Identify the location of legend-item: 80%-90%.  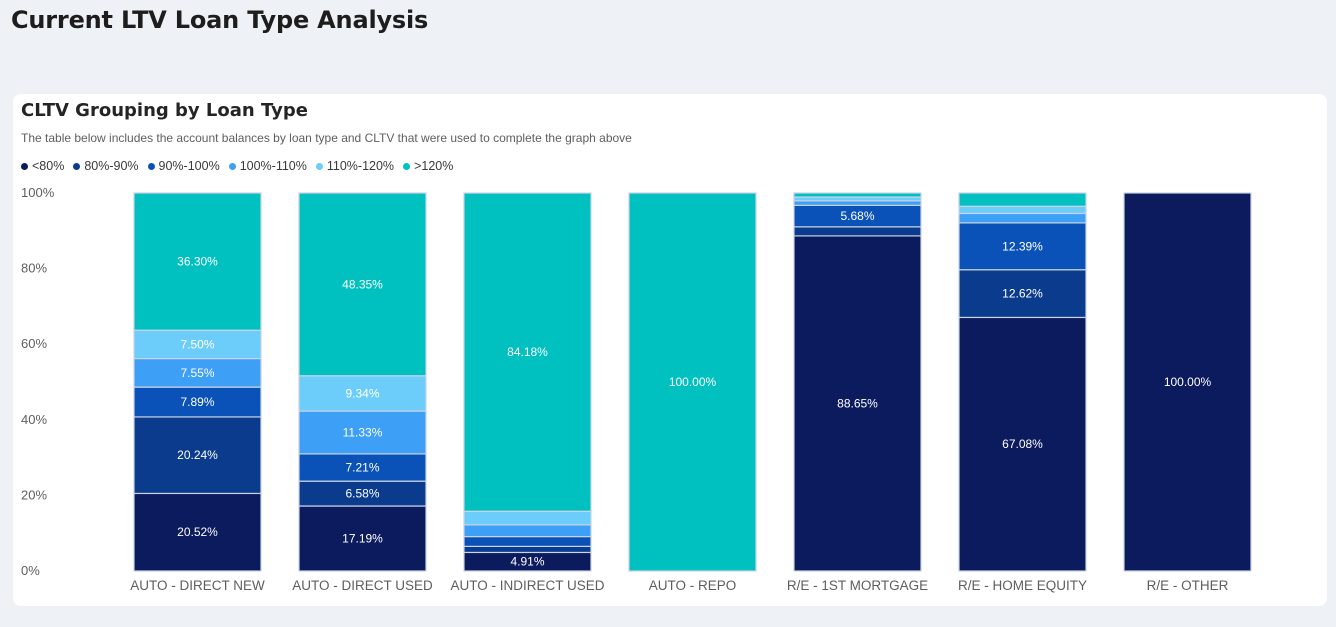
(106, 166).